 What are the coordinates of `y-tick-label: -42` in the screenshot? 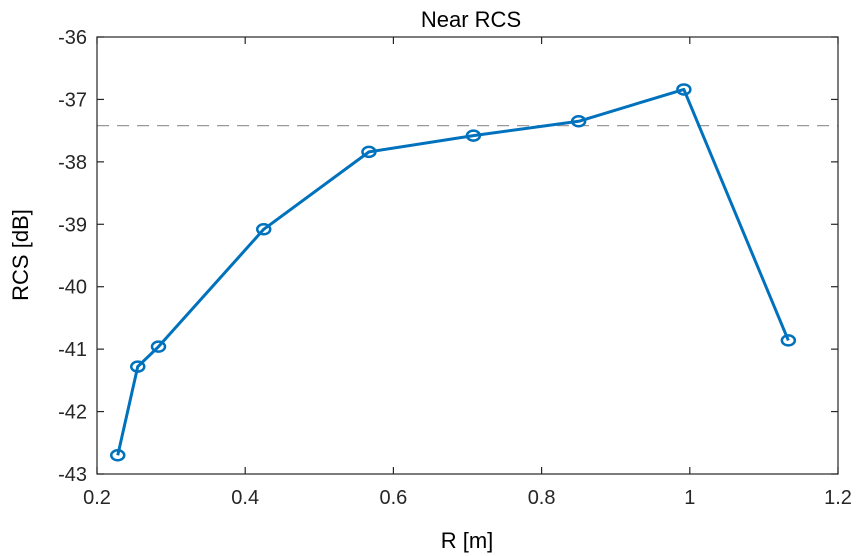 It's located at (72, 413).